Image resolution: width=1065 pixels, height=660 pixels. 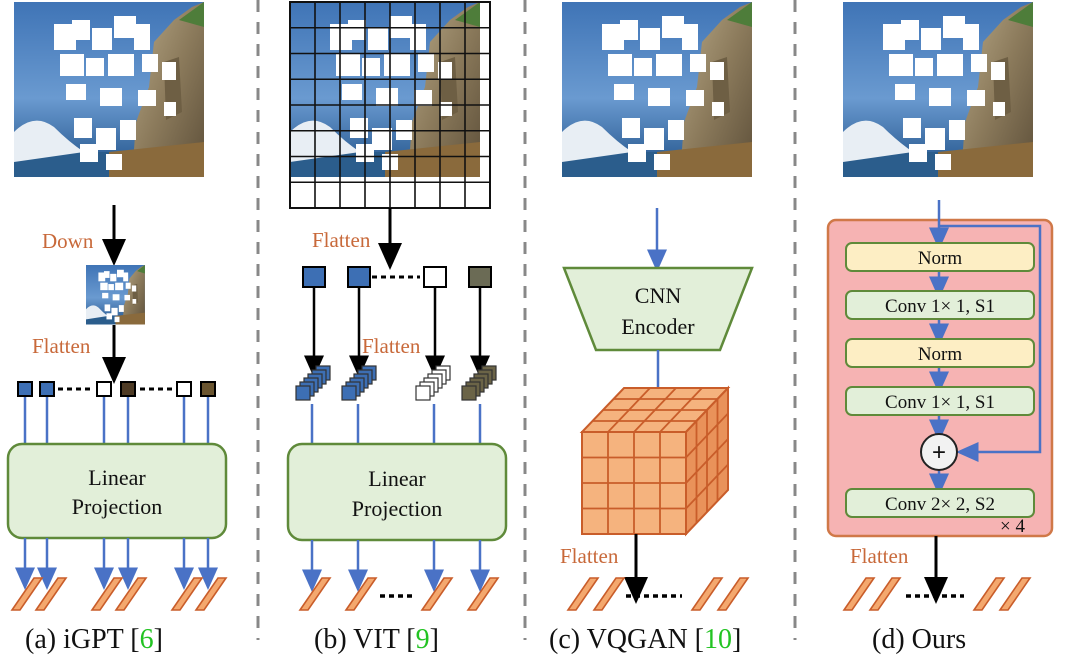 I want to click on repeat-label: × 4, so click(x=1012, y=526).